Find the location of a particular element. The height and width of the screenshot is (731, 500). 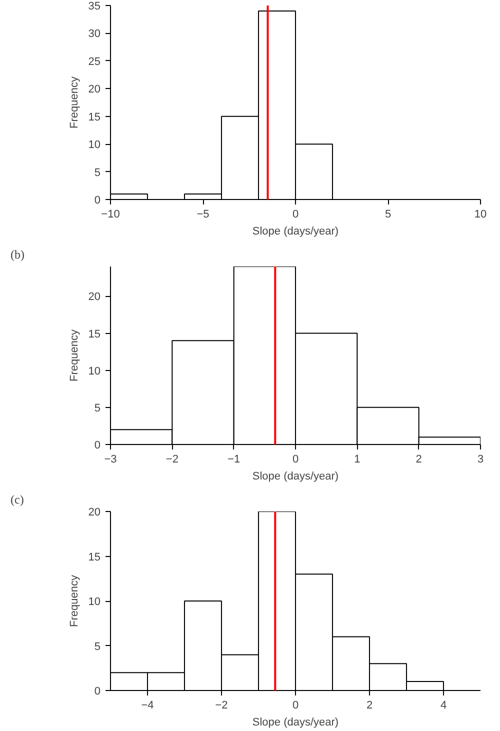

y-tick-label: 30 is located at coordinates (94, 34).